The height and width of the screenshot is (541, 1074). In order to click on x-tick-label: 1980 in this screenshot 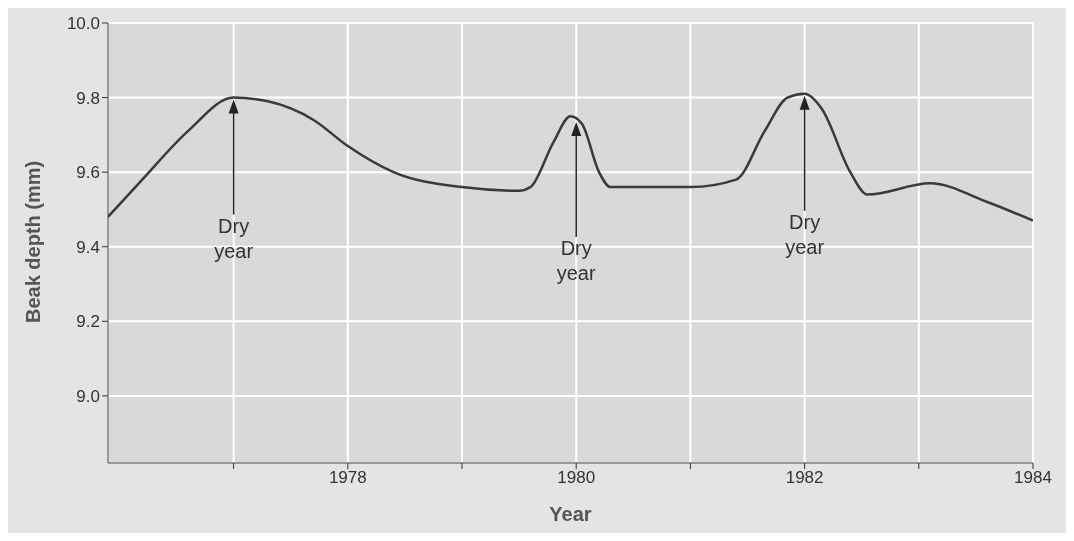, I will do `click(576, 478)`.